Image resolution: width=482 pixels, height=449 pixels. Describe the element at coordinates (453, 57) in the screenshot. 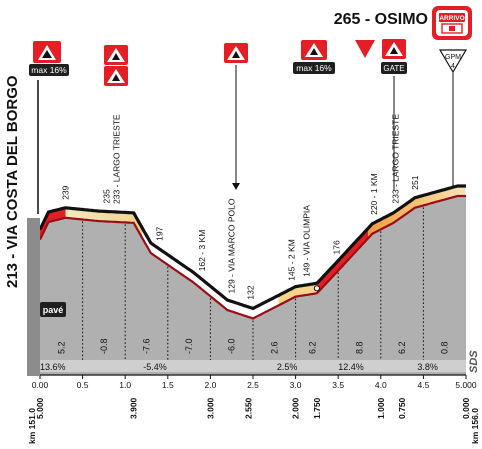

I see `gpm-label: GPM` at that location.